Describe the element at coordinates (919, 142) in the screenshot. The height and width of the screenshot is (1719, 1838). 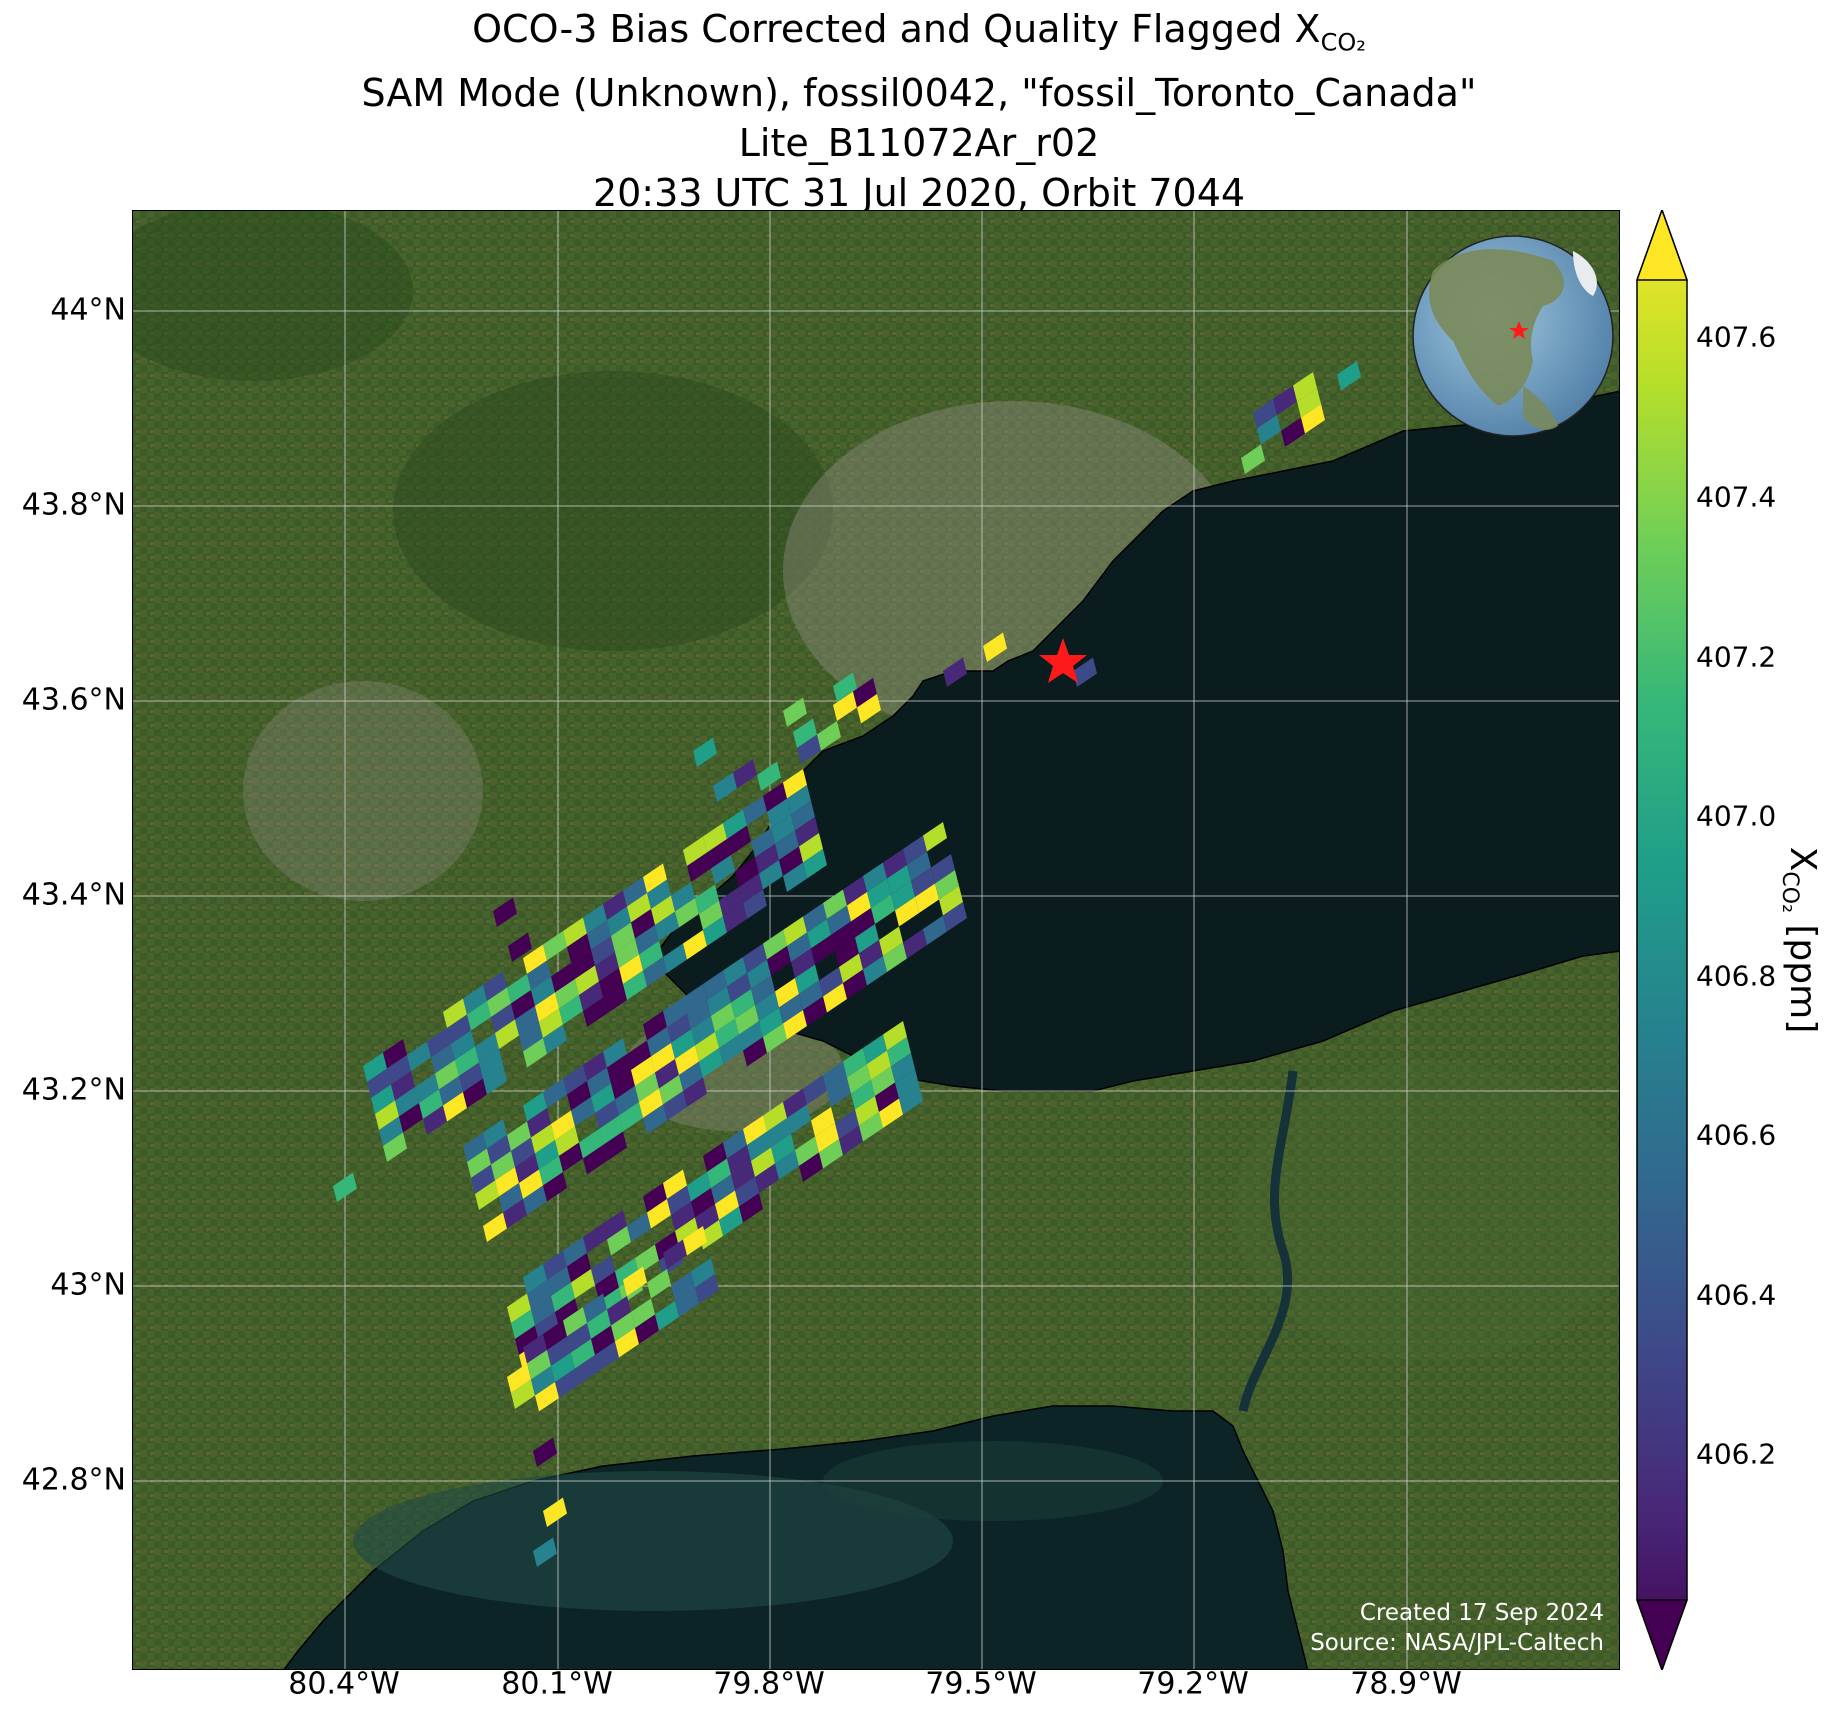
I see `title-line-3: Lite_B11072Ar_r02` at that location.